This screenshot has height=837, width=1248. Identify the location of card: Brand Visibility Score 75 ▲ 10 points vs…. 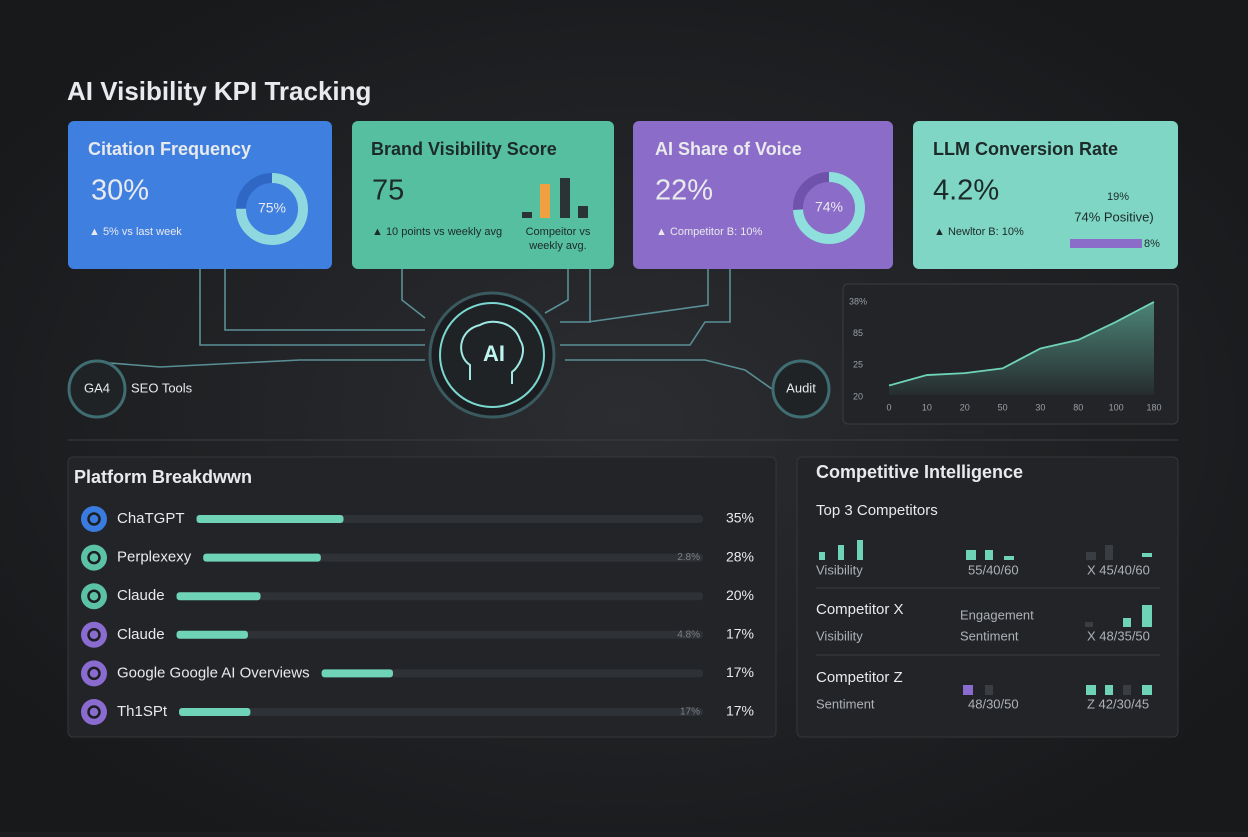
(483, 195).